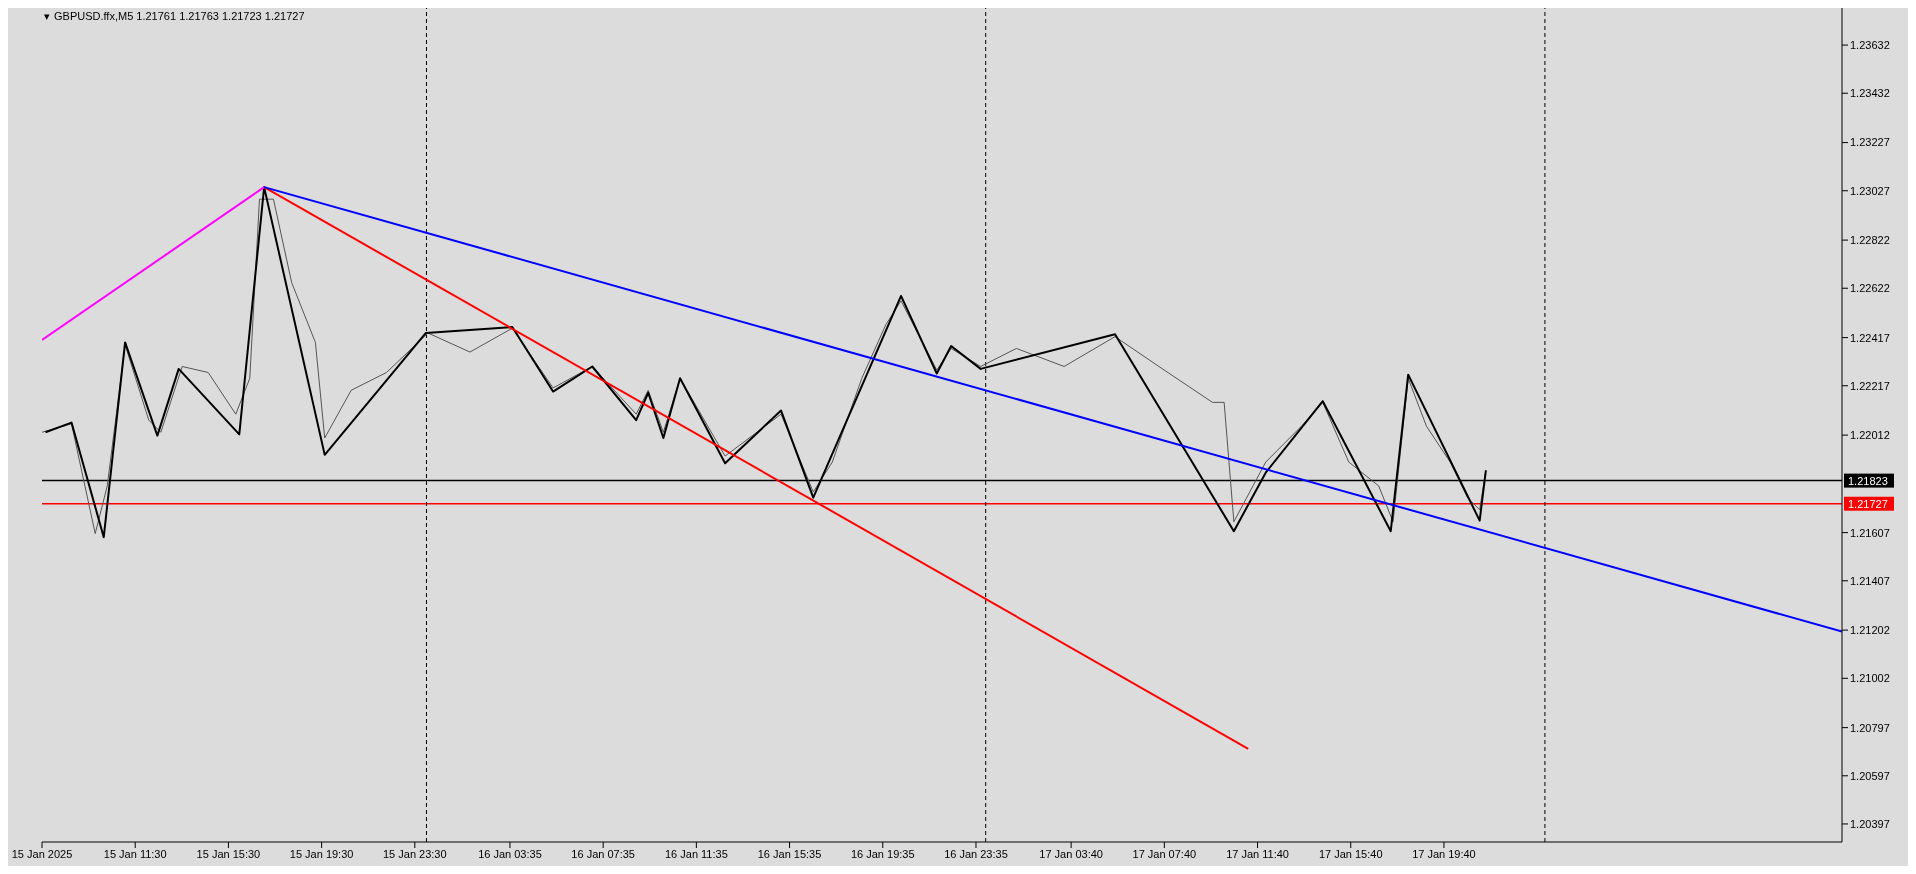 This screenshot has width=1916, height=874. I want to click on x-tick-label: 15 Jan 23:30, so click(415, 853).